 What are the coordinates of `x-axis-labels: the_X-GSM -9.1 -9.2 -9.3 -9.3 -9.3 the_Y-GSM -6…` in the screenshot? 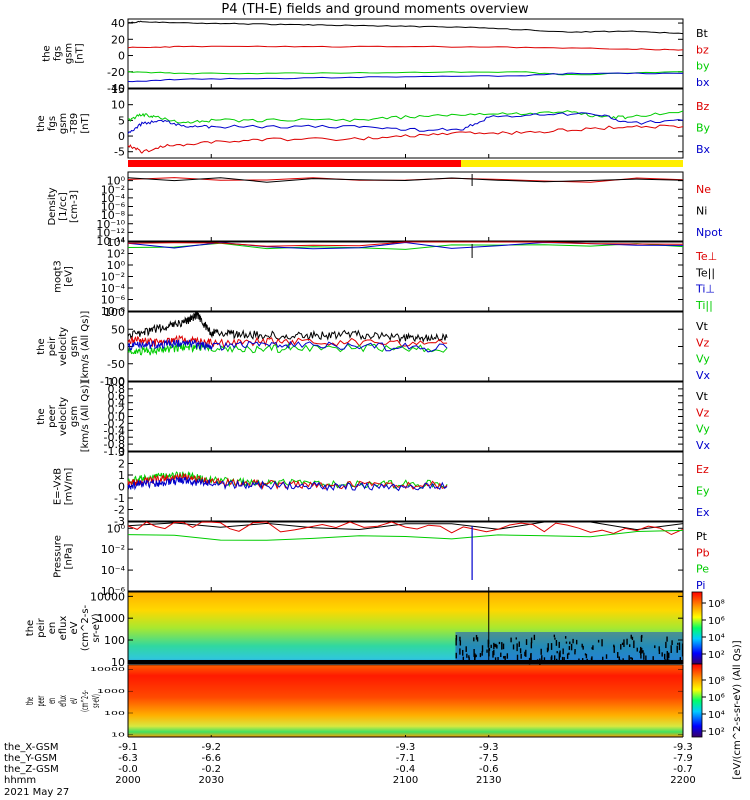 It's located at (348, 768).